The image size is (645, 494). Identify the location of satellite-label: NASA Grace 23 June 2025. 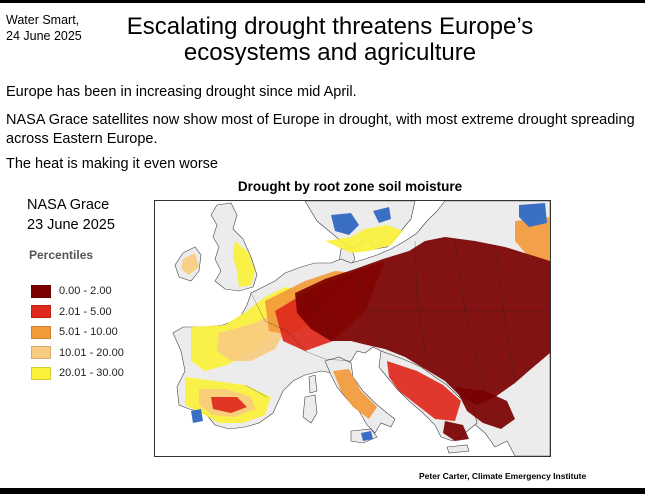
(71, 215).